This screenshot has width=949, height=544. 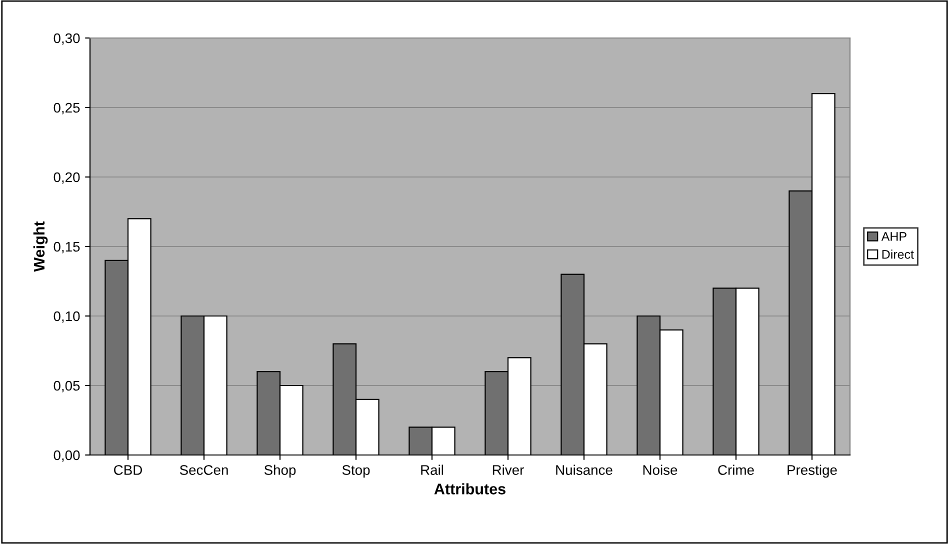 I want to click on x-tick-label: Rail, so click(x=432, y=469).